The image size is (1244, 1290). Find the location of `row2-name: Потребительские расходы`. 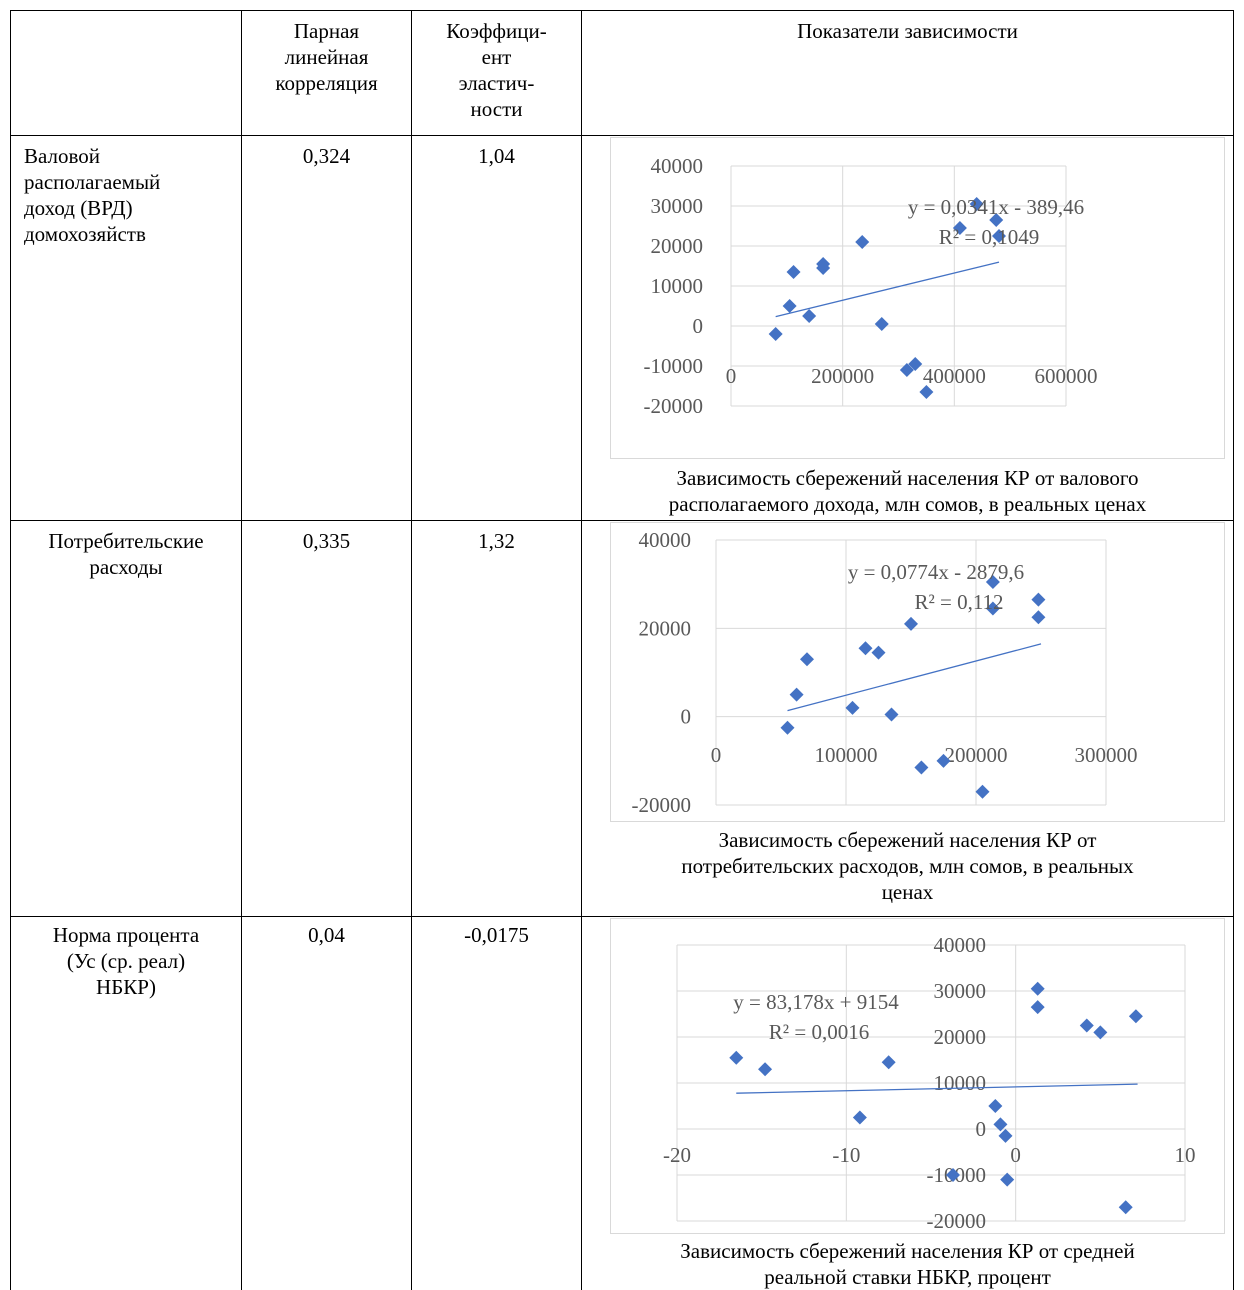

row2-name: Потребительские расходы is located at coordinates (126, 554).